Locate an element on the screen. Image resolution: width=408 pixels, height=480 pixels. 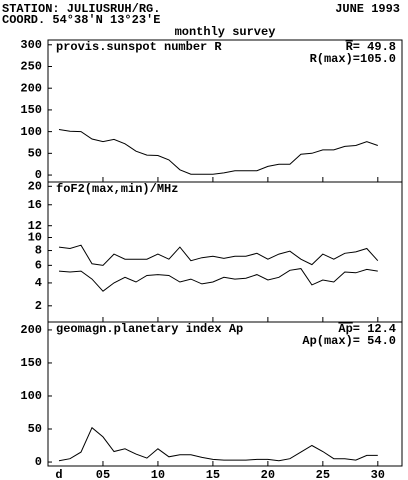
y-tick-label: 4 is located at coordinates (38, 283).